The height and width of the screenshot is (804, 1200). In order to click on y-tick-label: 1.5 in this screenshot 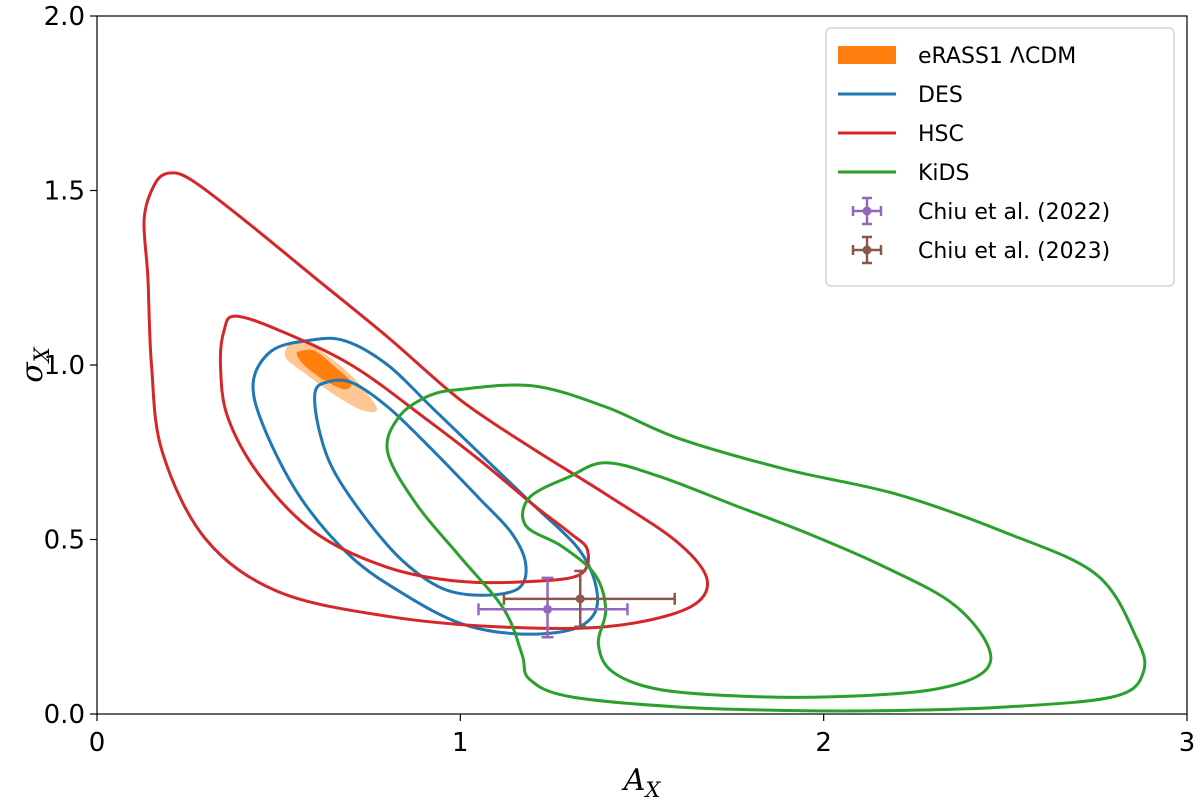, I will do `click(64, 192)`.